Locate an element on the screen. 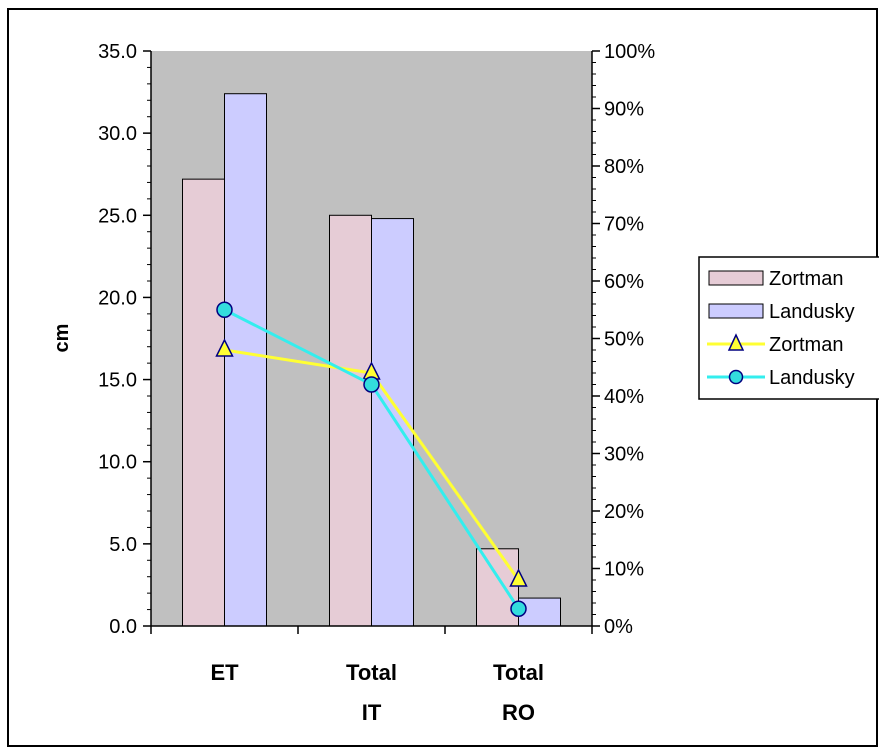 The width and height of the screenshot is (879, 749). right-tick-label: 100% is located at coordinates (629, 52).